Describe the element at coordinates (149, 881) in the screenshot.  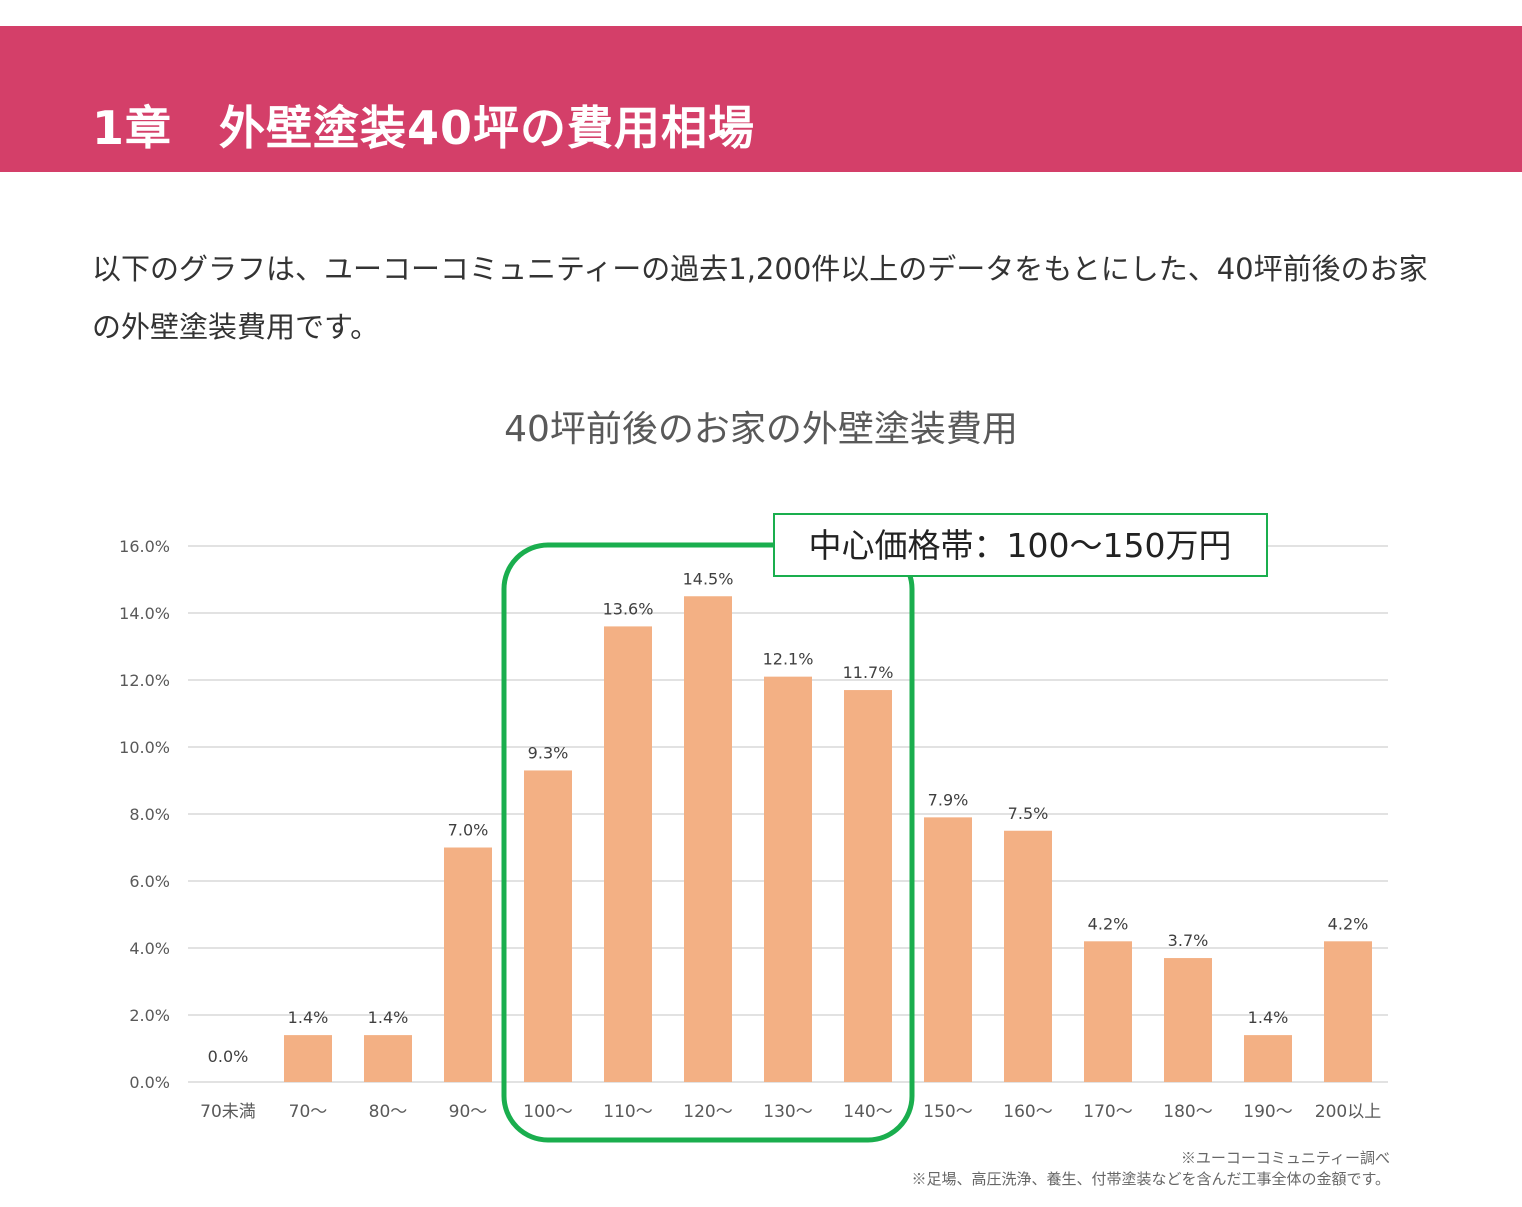
I see `y-tick-label: 6.0%` at that location.